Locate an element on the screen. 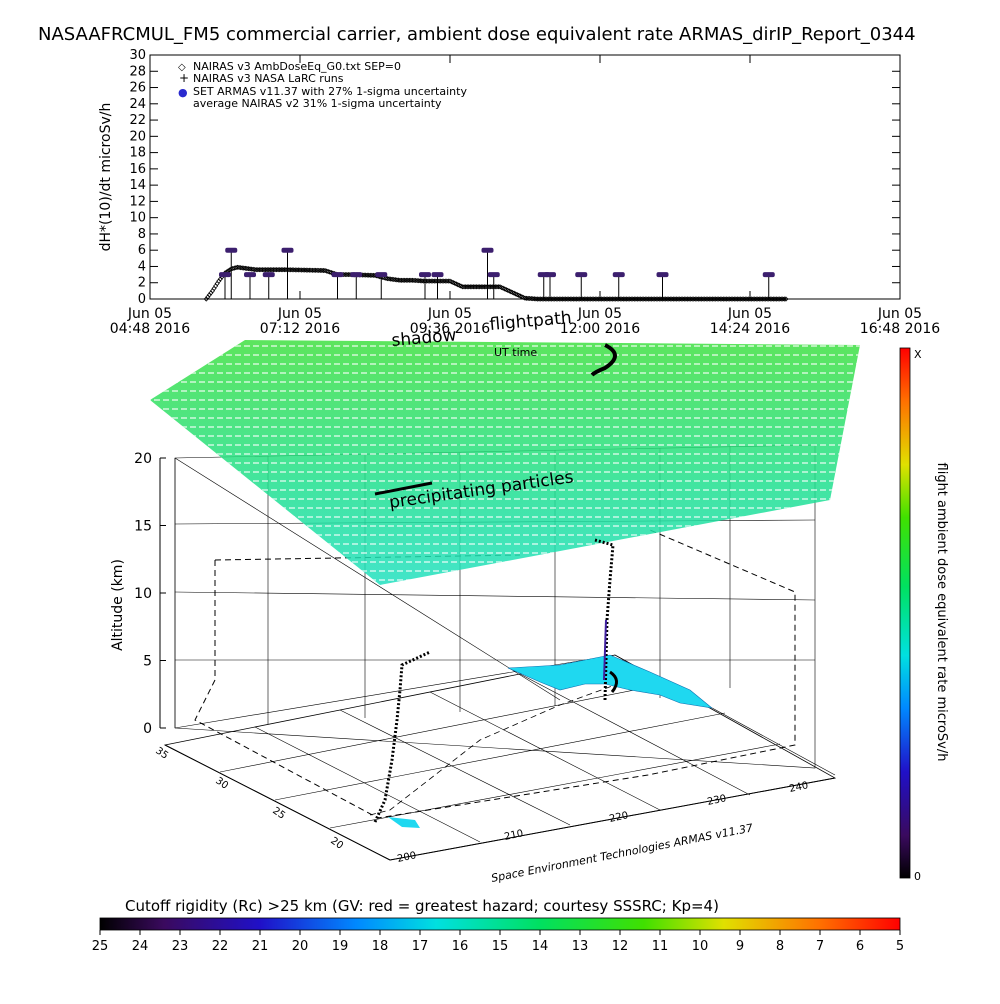  legend-text-nairas-v3-larc: NAIRAS v3 NASA LaRC runs is located at coordinates (268, 78).